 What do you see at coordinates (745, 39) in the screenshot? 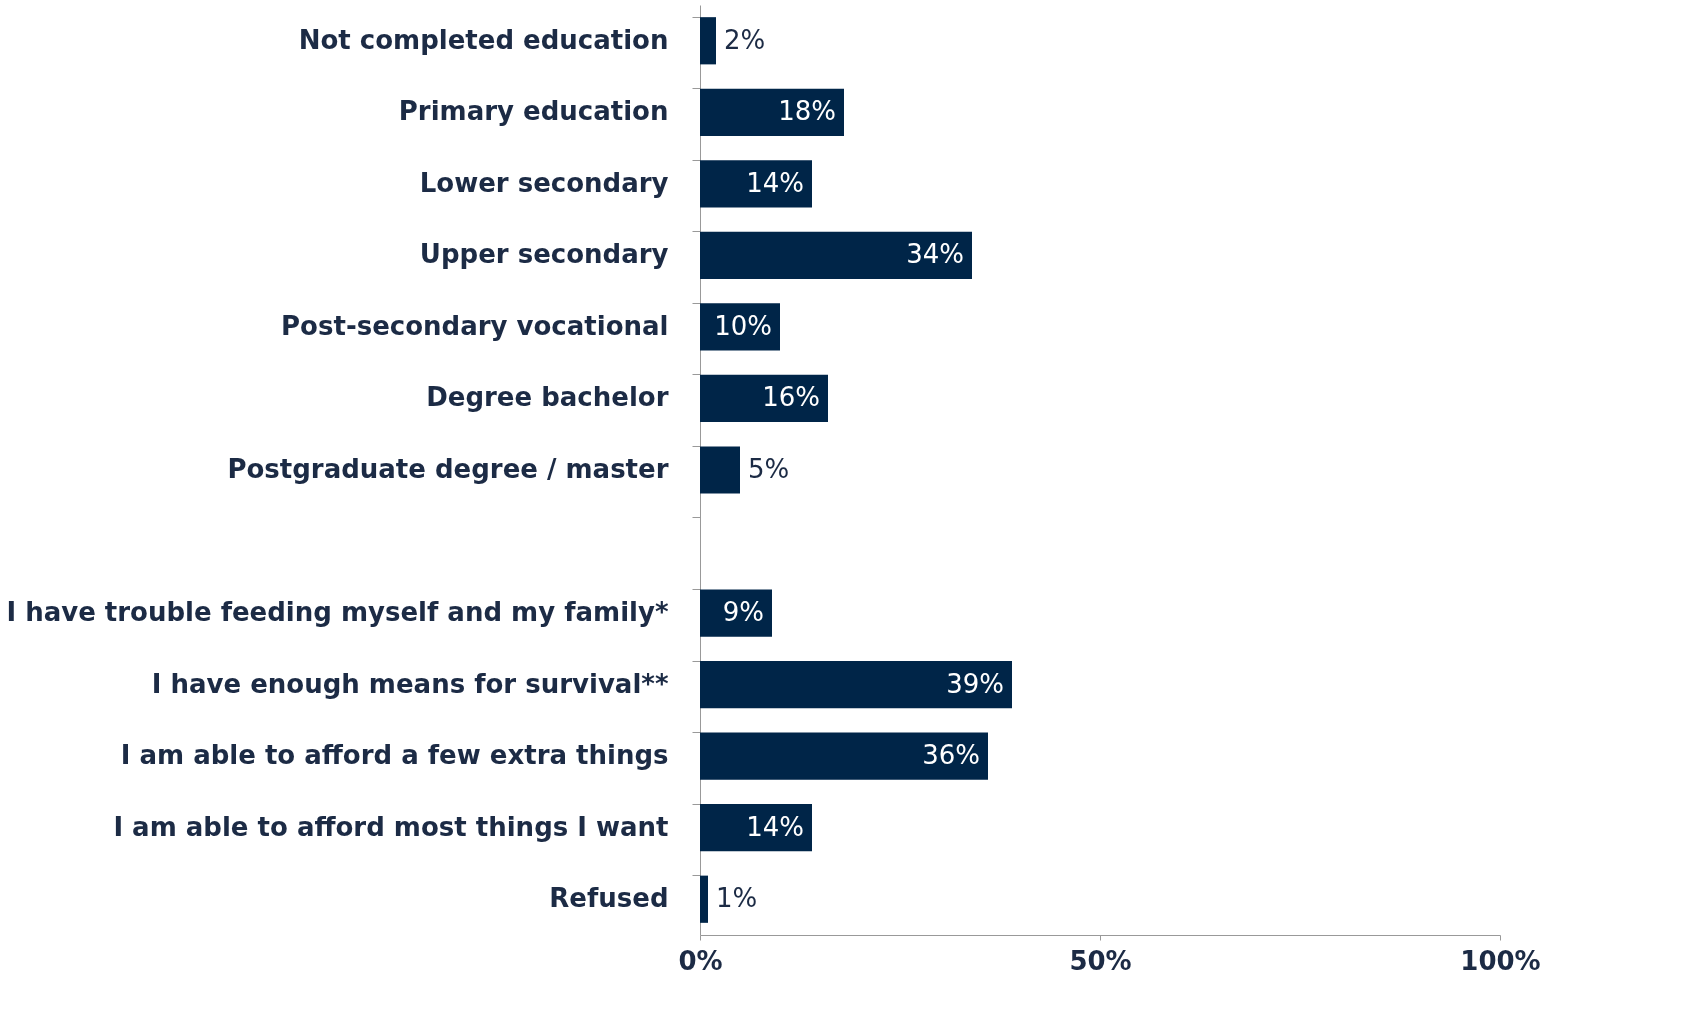
I see `data-label: 2%` at bounding box center [745, 39].